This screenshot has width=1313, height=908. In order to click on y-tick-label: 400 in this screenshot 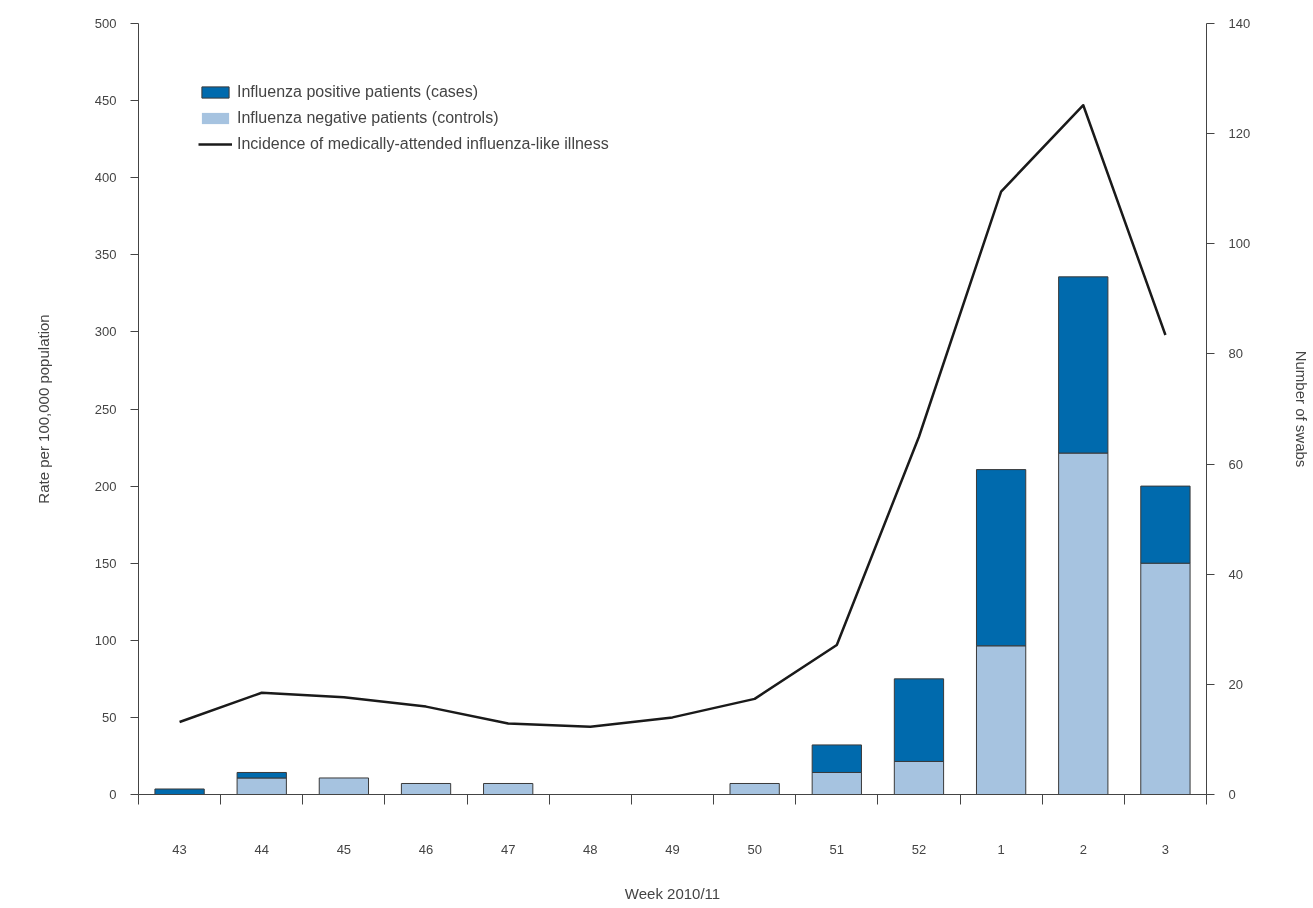, I will do `click(105, 178)`.